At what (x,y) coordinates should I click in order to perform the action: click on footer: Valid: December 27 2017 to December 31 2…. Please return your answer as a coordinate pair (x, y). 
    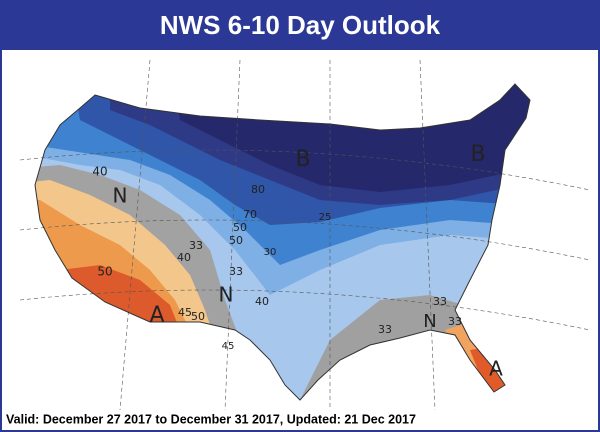
    Looking at the image, I should click on (211, 419).